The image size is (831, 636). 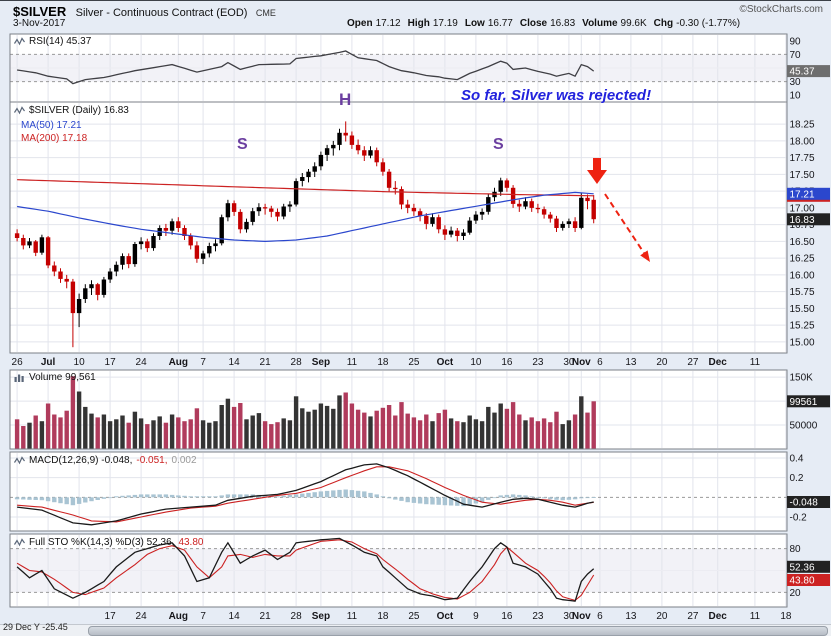 I want to click on x-axis-label: 11, so click(x=352, y=362).